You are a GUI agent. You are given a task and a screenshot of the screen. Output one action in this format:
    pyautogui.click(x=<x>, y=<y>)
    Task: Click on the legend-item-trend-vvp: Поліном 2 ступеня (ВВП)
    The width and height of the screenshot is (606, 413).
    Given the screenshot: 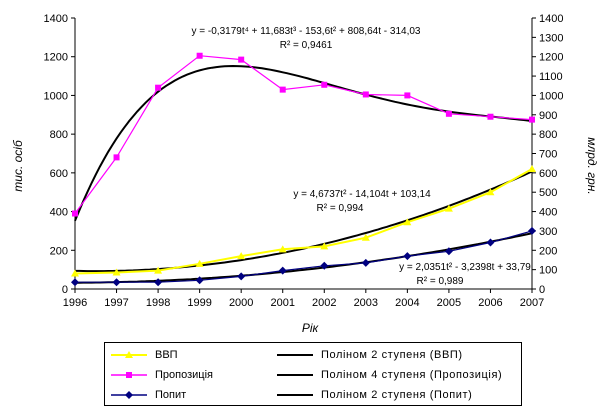 What is the action you would take?
    pyautogui.click(x=370, y=355)
    